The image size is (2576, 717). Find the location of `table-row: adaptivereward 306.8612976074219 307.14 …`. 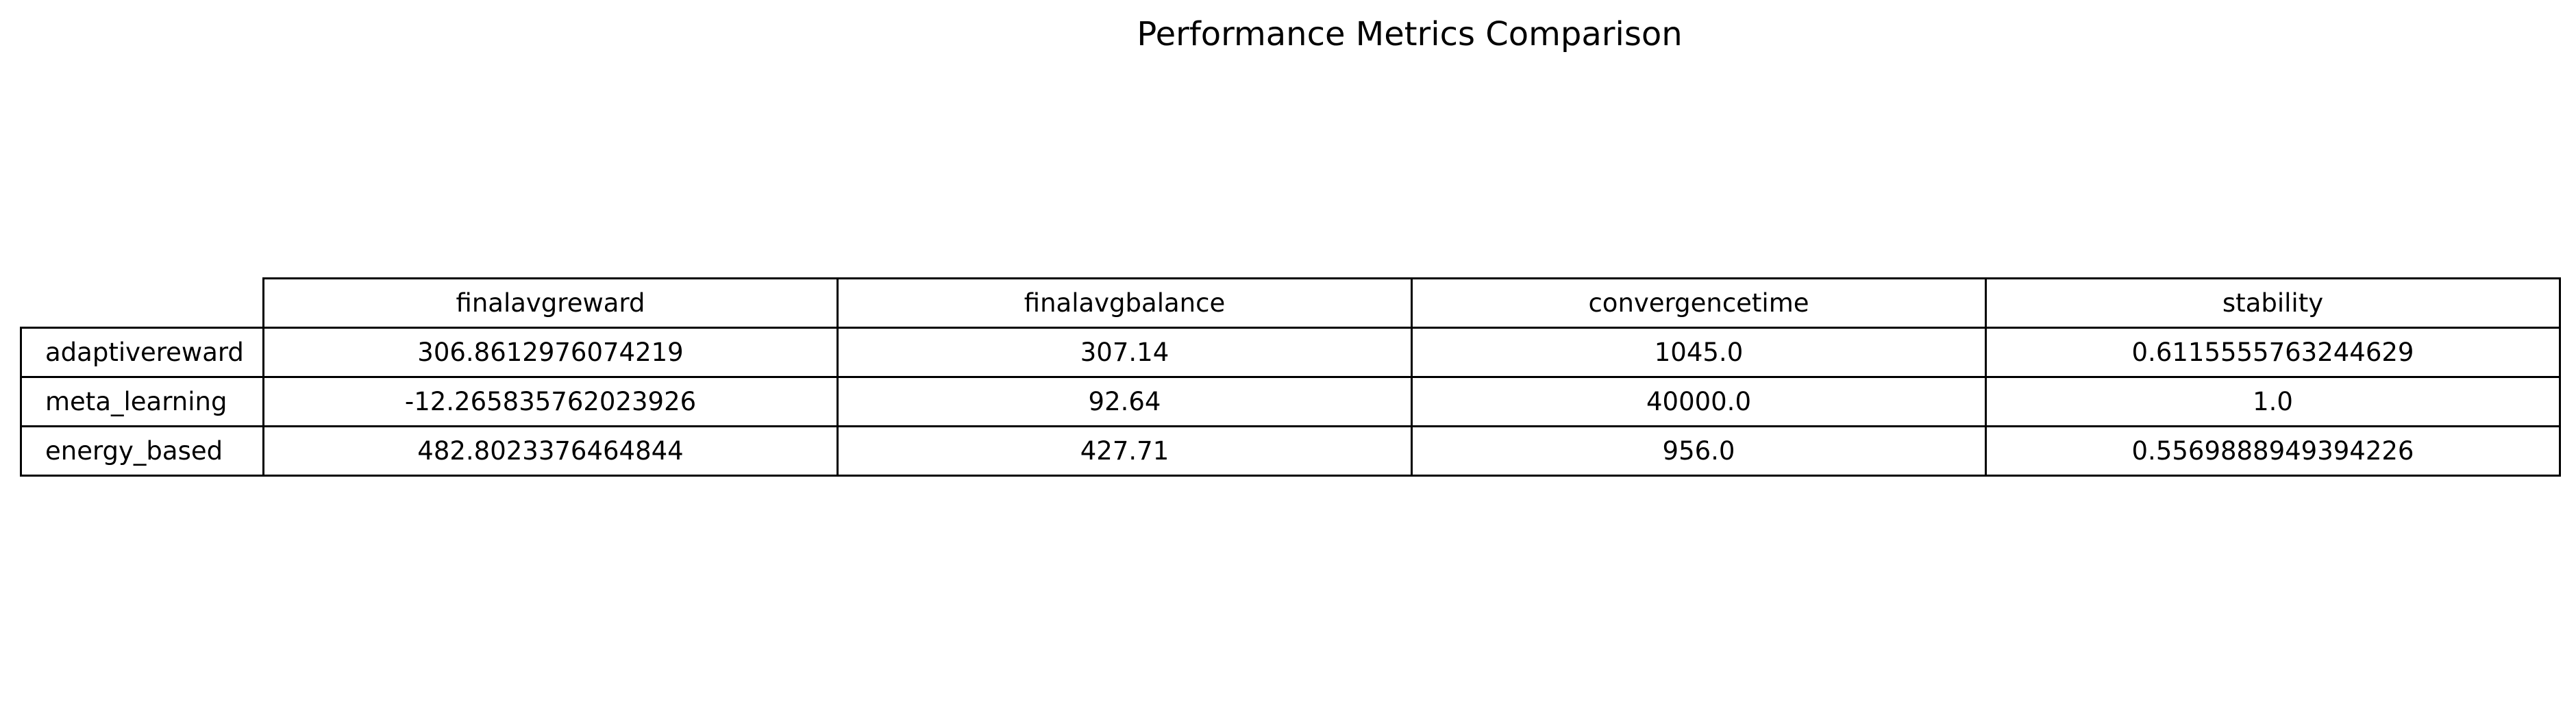

table-row: adaptivereward 306.8612976074219 307.14 … is located at coordinates (1290, 352).